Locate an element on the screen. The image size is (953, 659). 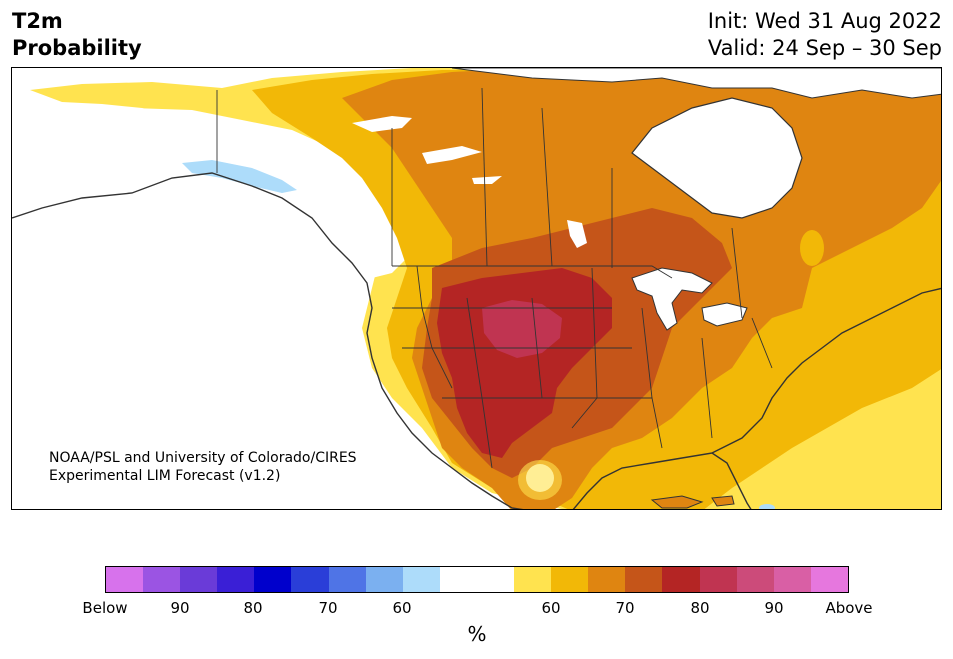
neutral-northwest is located at coordinates (209, 188).